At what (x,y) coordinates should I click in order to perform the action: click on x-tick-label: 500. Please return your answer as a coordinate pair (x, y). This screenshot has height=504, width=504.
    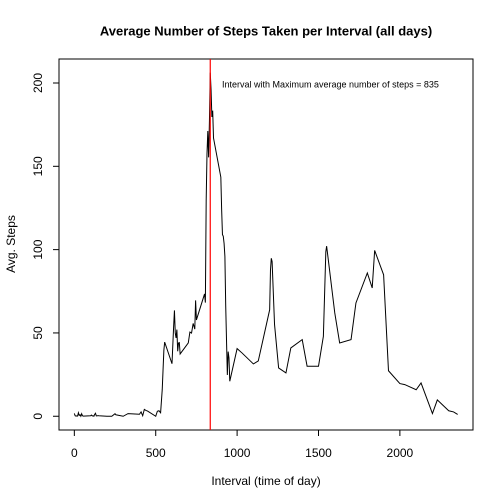
    Looking at the image, I should click on (156, 453).